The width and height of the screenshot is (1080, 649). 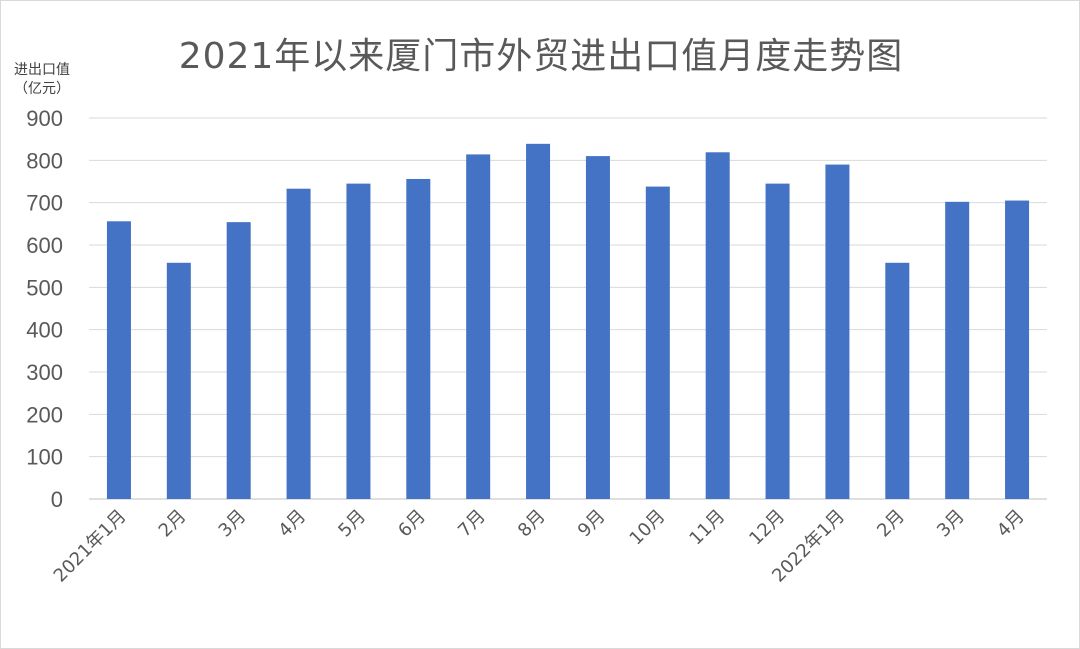 What do you see at coordinates (44, 245) in the screenshot?
I see `y-tick-label: 600` at bounding box center [44, 245].